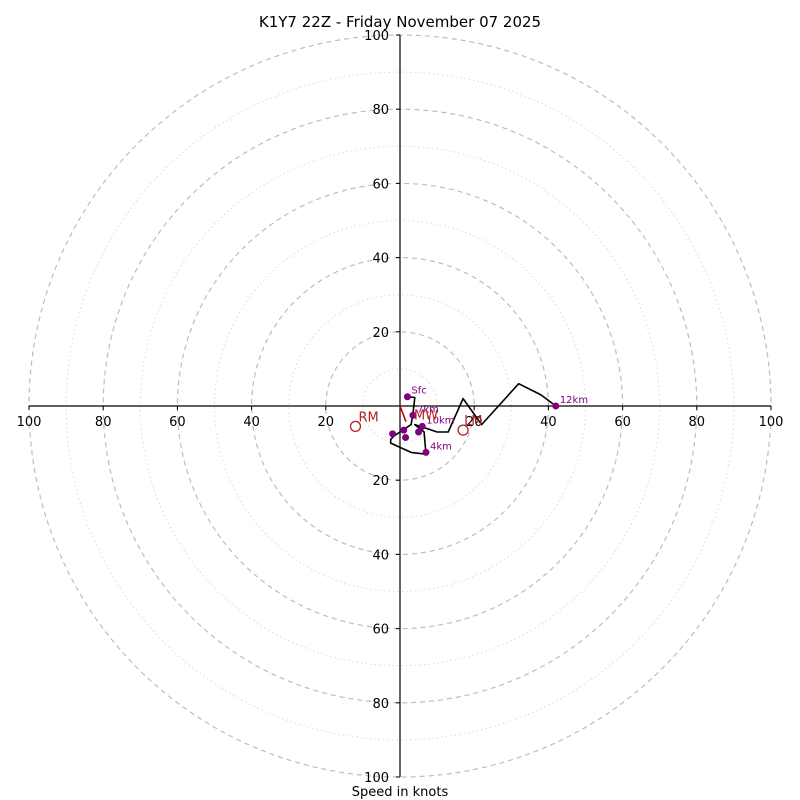 This screenshot has width=800, height=800. I want to click on hodograph-trace, so click(473, 419).